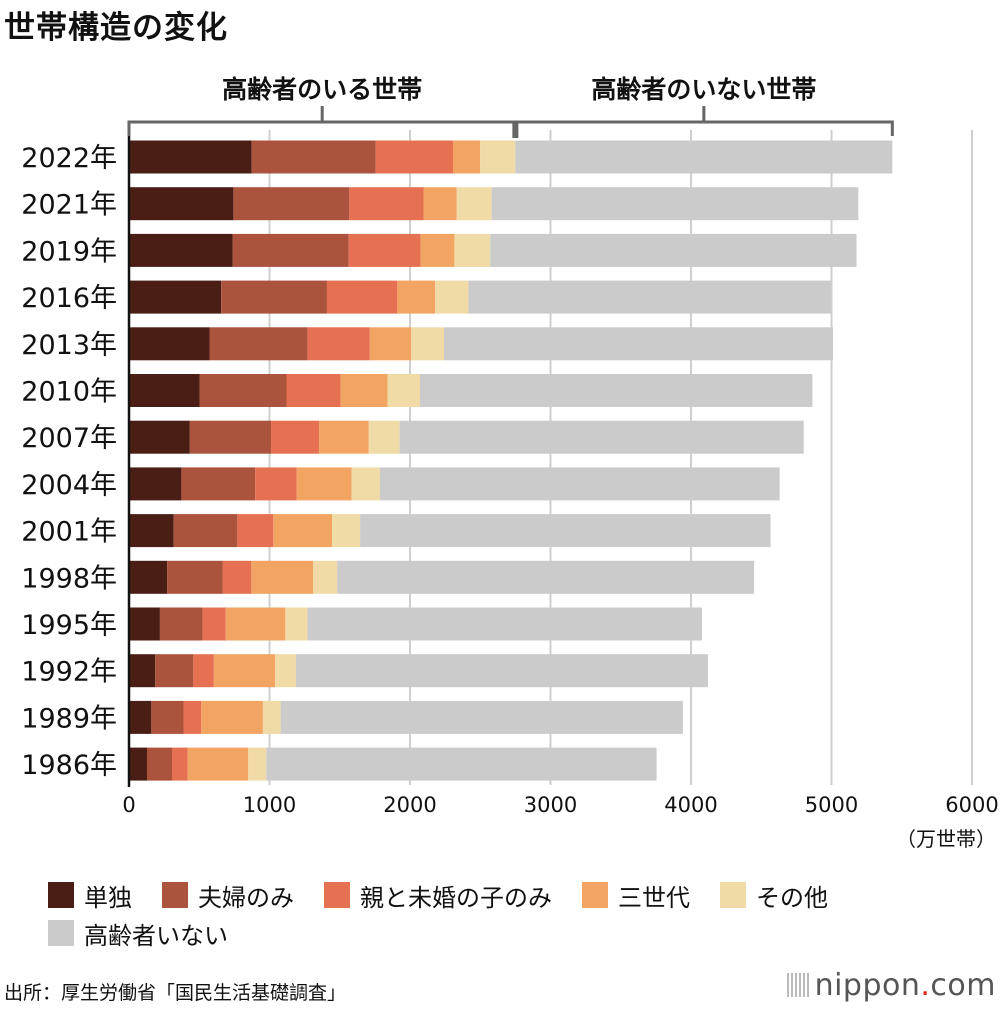 The width and height of the screenshot is (1000, 1012). What do you see at coordinates (69, 578) in the screenshot?
I see `year-label: 1998年` at bounding box center [69, 578].